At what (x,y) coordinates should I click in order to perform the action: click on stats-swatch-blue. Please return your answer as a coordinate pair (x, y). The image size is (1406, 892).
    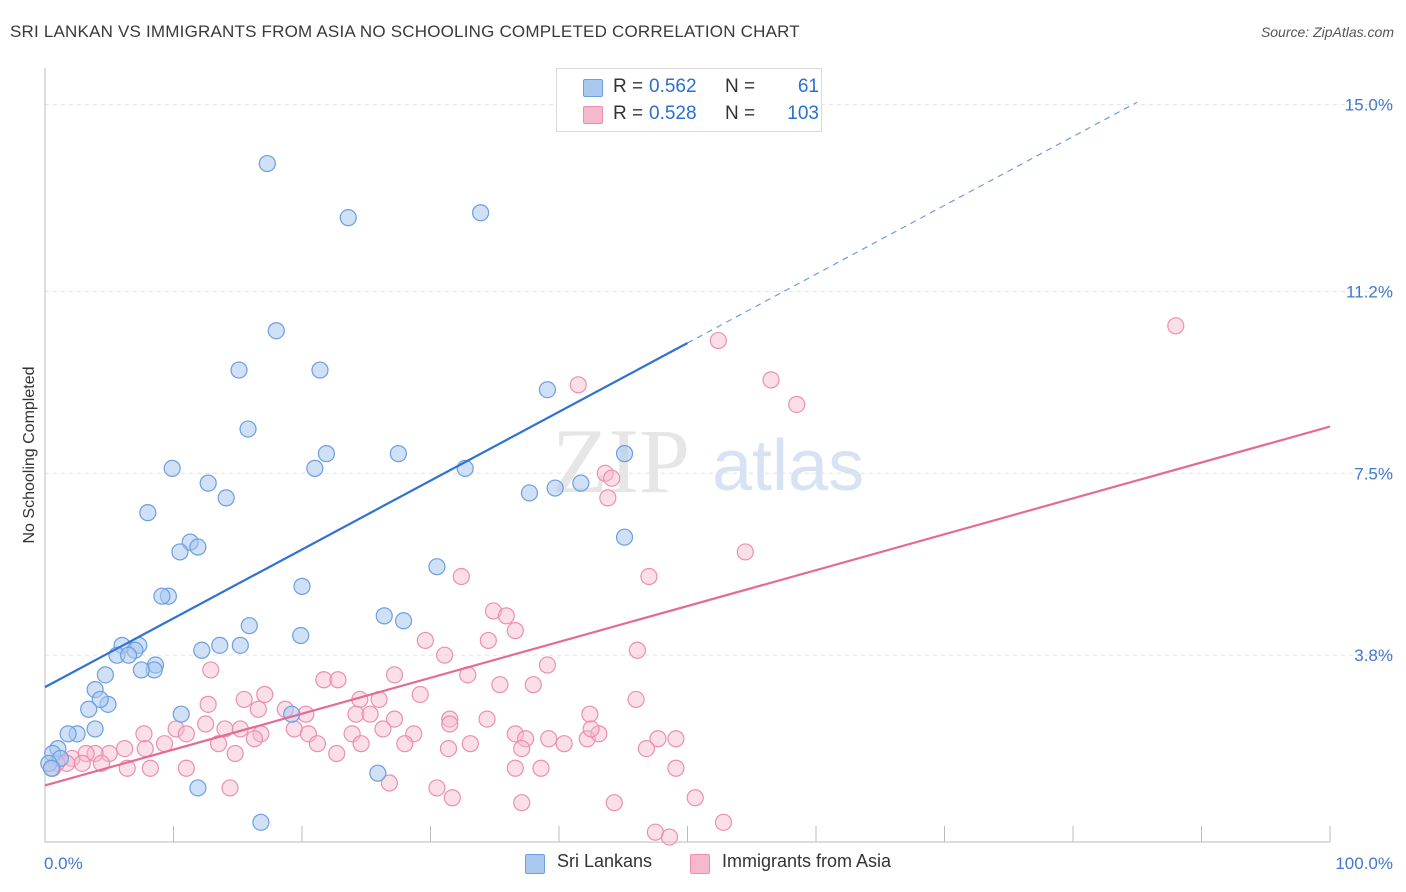
    Looking at the image, I should click on (593, 88).